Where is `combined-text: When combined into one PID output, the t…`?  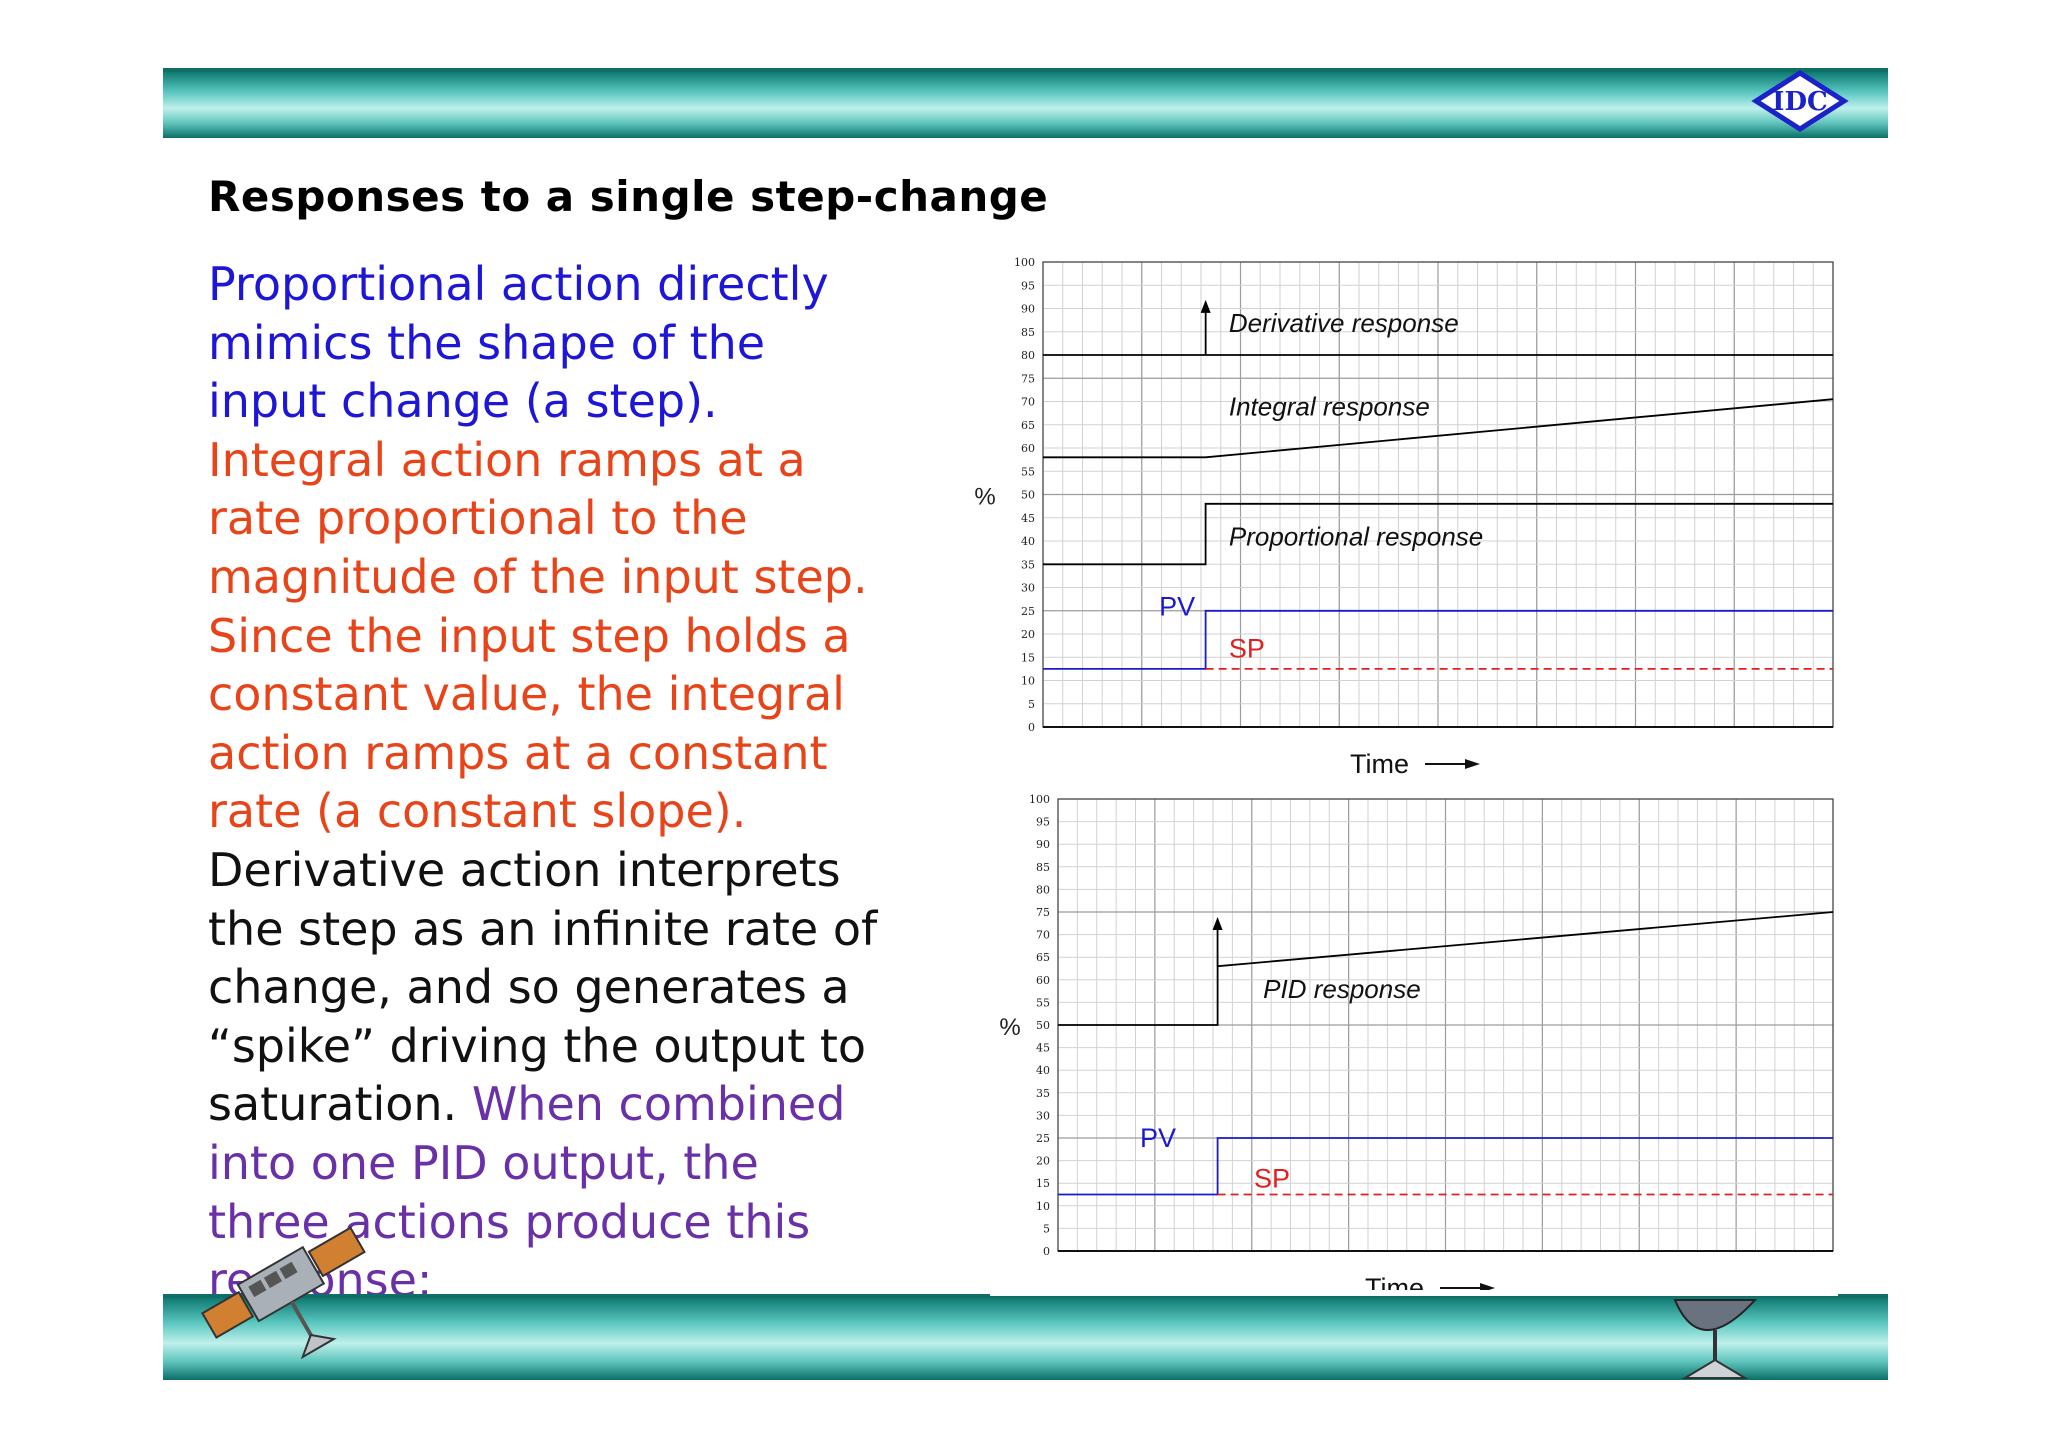 combined-text: When combined into one PID output, the t… is located at coordinates (527, 1192).